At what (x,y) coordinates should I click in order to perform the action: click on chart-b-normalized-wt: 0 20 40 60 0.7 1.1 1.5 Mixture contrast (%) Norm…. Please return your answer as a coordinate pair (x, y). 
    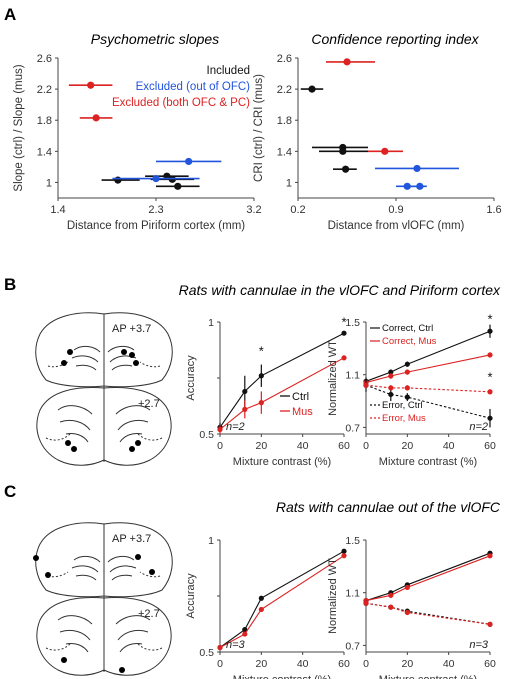
    Looking at the image, I should click on (411, 389).